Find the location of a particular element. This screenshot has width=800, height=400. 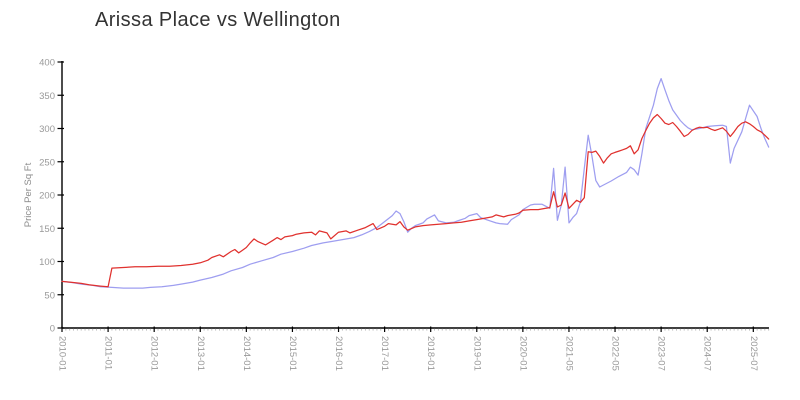

chart-title: Arissa Place vs Wellington is located at coordinates (218, 20).